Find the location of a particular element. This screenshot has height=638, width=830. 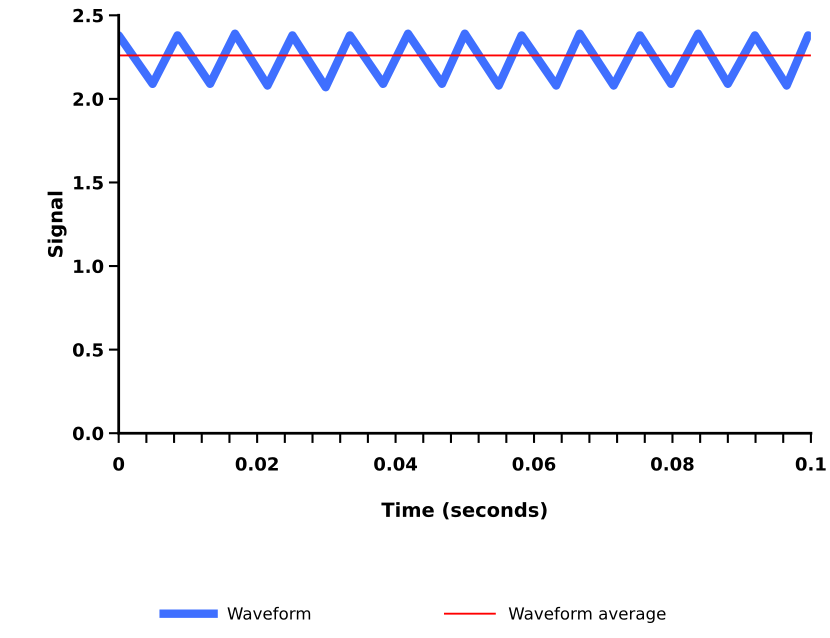

x-tick-label: 0.06 is located at coordinates (534, 464).